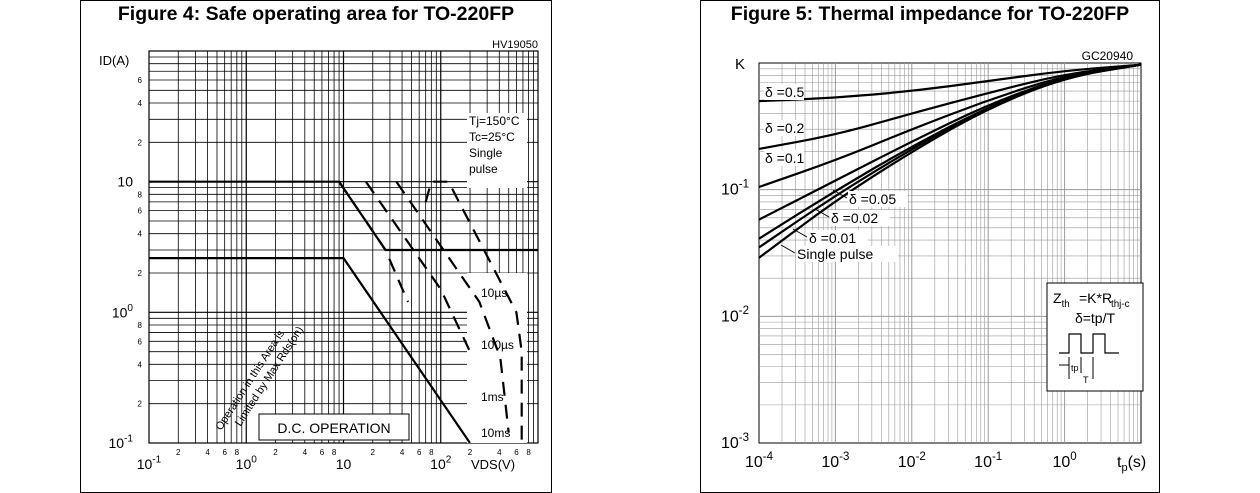 The width and height of the screenshot is (1260, 493). Describe the element at coordinates (247, 463) in the screenshot. I see `soa-x-tick-label: 10⁰` at that location.